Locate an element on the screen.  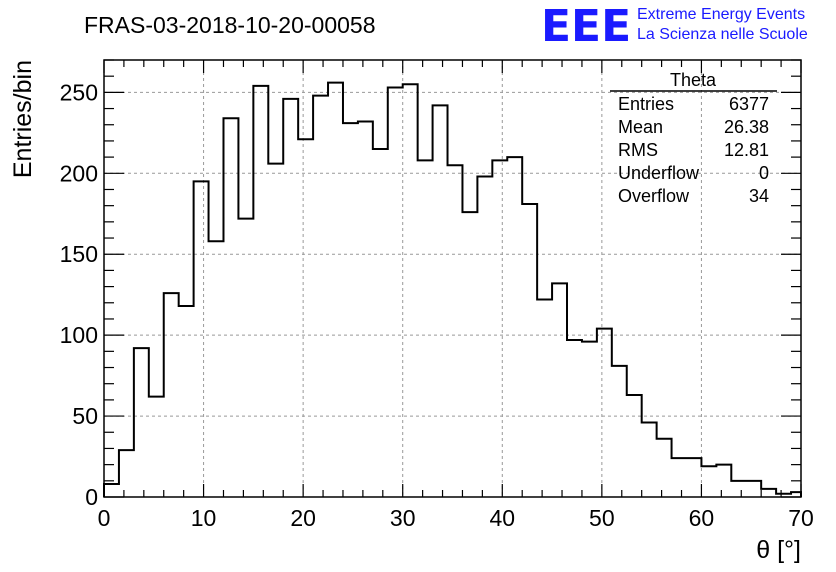
stats-label-entries: Entries is located at coordinates (646, 104).